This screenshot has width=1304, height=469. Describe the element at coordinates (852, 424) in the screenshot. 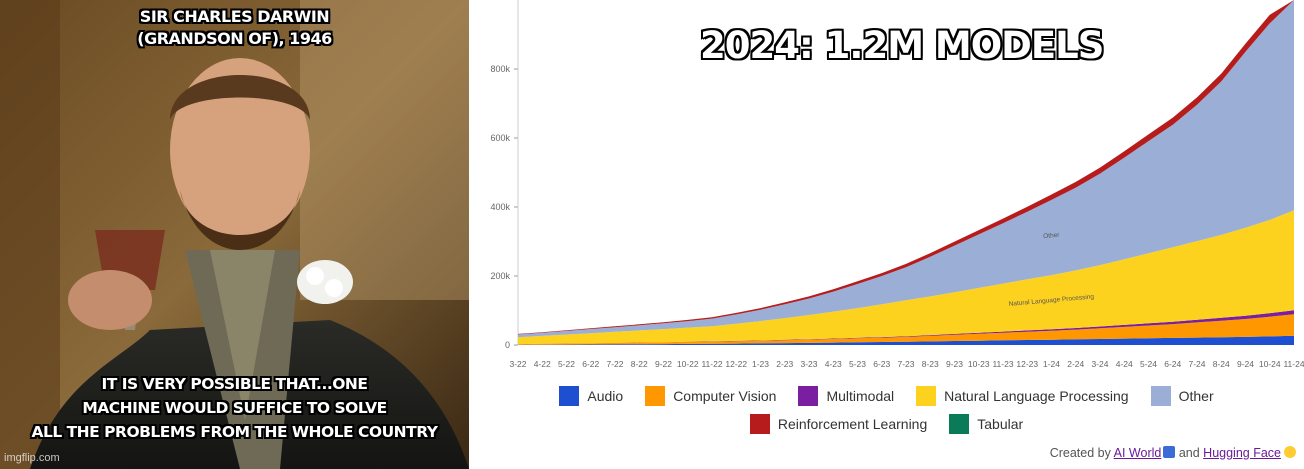

I see `legend-label: Reinforcement Learning` at that location.